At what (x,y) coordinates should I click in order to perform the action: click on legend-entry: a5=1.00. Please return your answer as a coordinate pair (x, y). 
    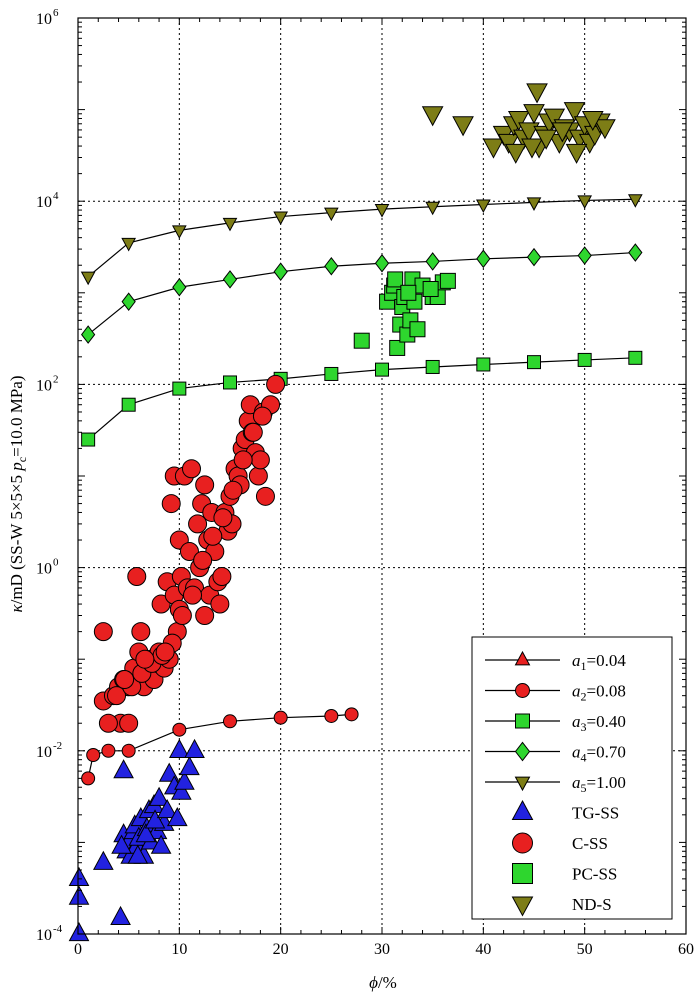
    Looking at the image, I should click on (555, 784).